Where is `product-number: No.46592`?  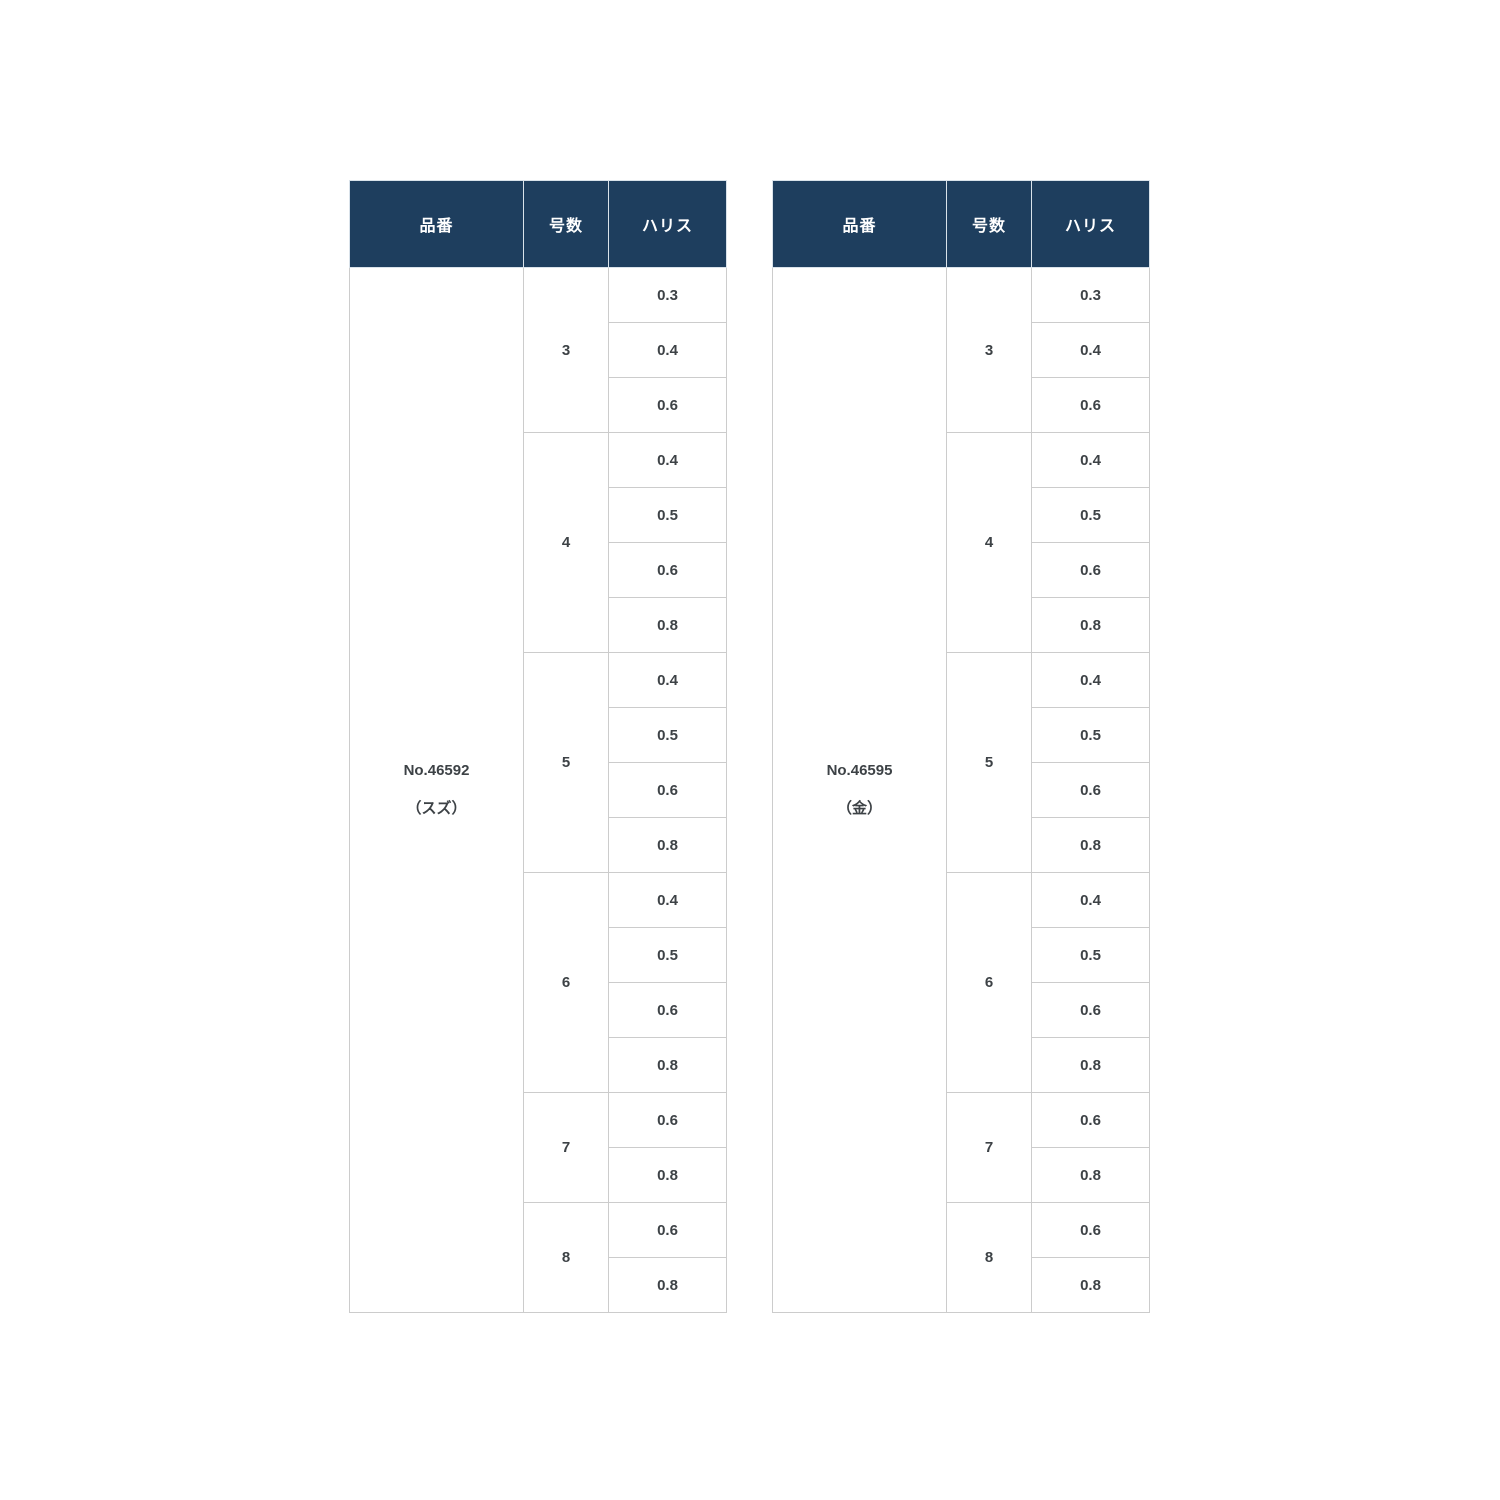
product-number: No.46592 is located at coordinates (436, 770).